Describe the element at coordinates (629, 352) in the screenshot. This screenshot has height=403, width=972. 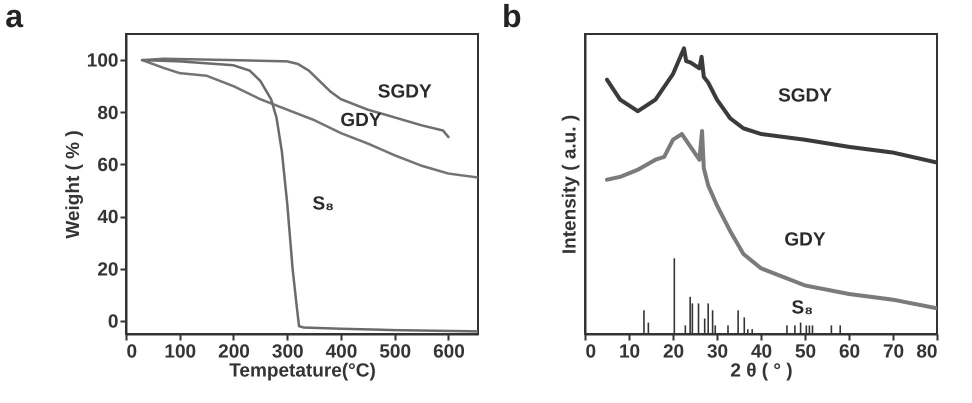
I see `x-tick-label: 10` at that location.